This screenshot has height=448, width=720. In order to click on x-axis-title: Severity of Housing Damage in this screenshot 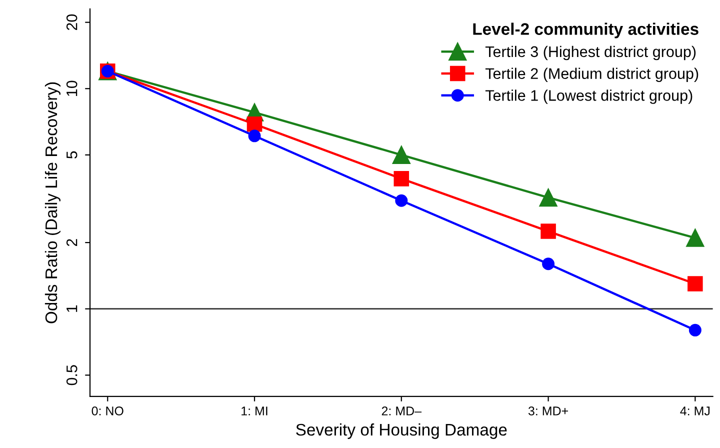, I will do `click(401, 431)`.